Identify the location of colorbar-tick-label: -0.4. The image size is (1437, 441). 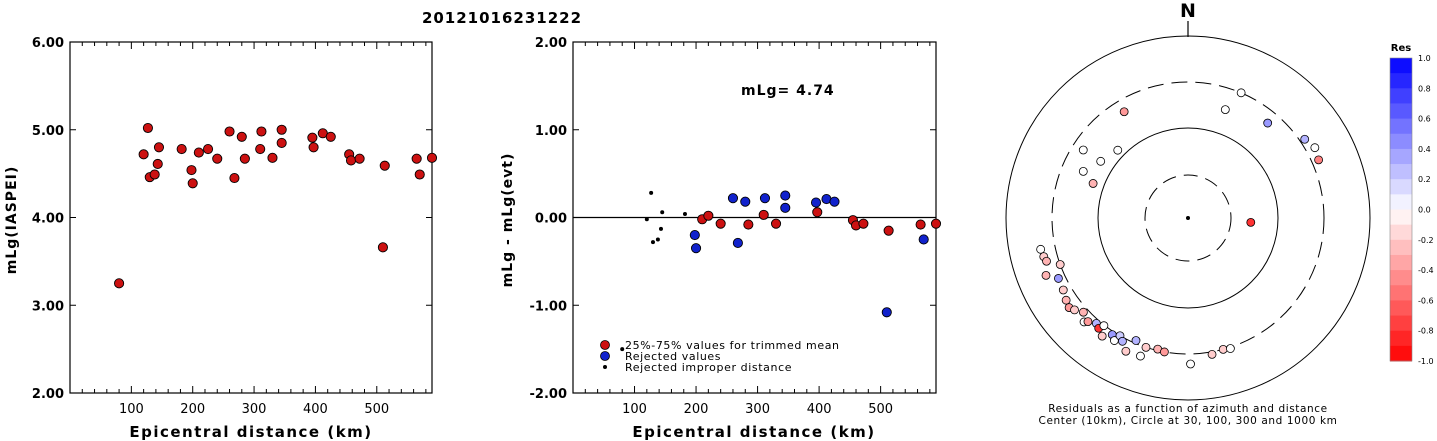
(1426, 270).